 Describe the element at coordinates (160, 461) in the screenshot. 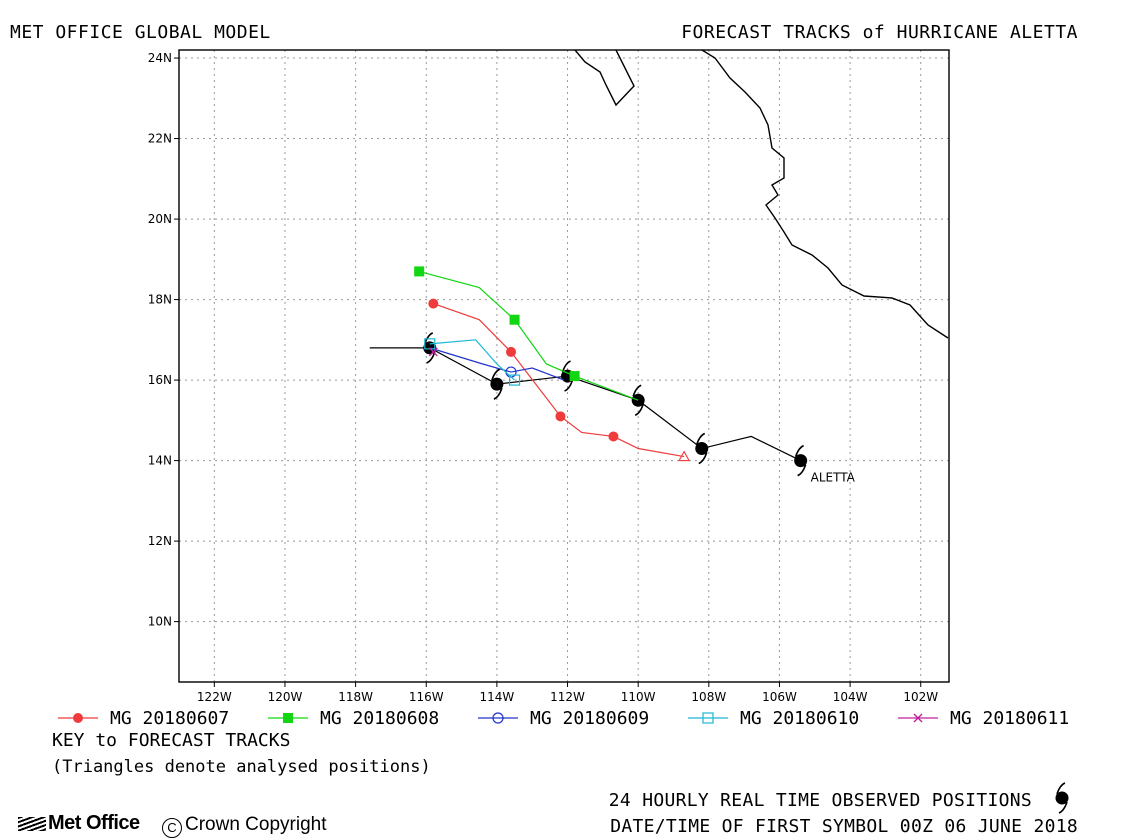

I see `tick-label-lat: 14N` at that location.